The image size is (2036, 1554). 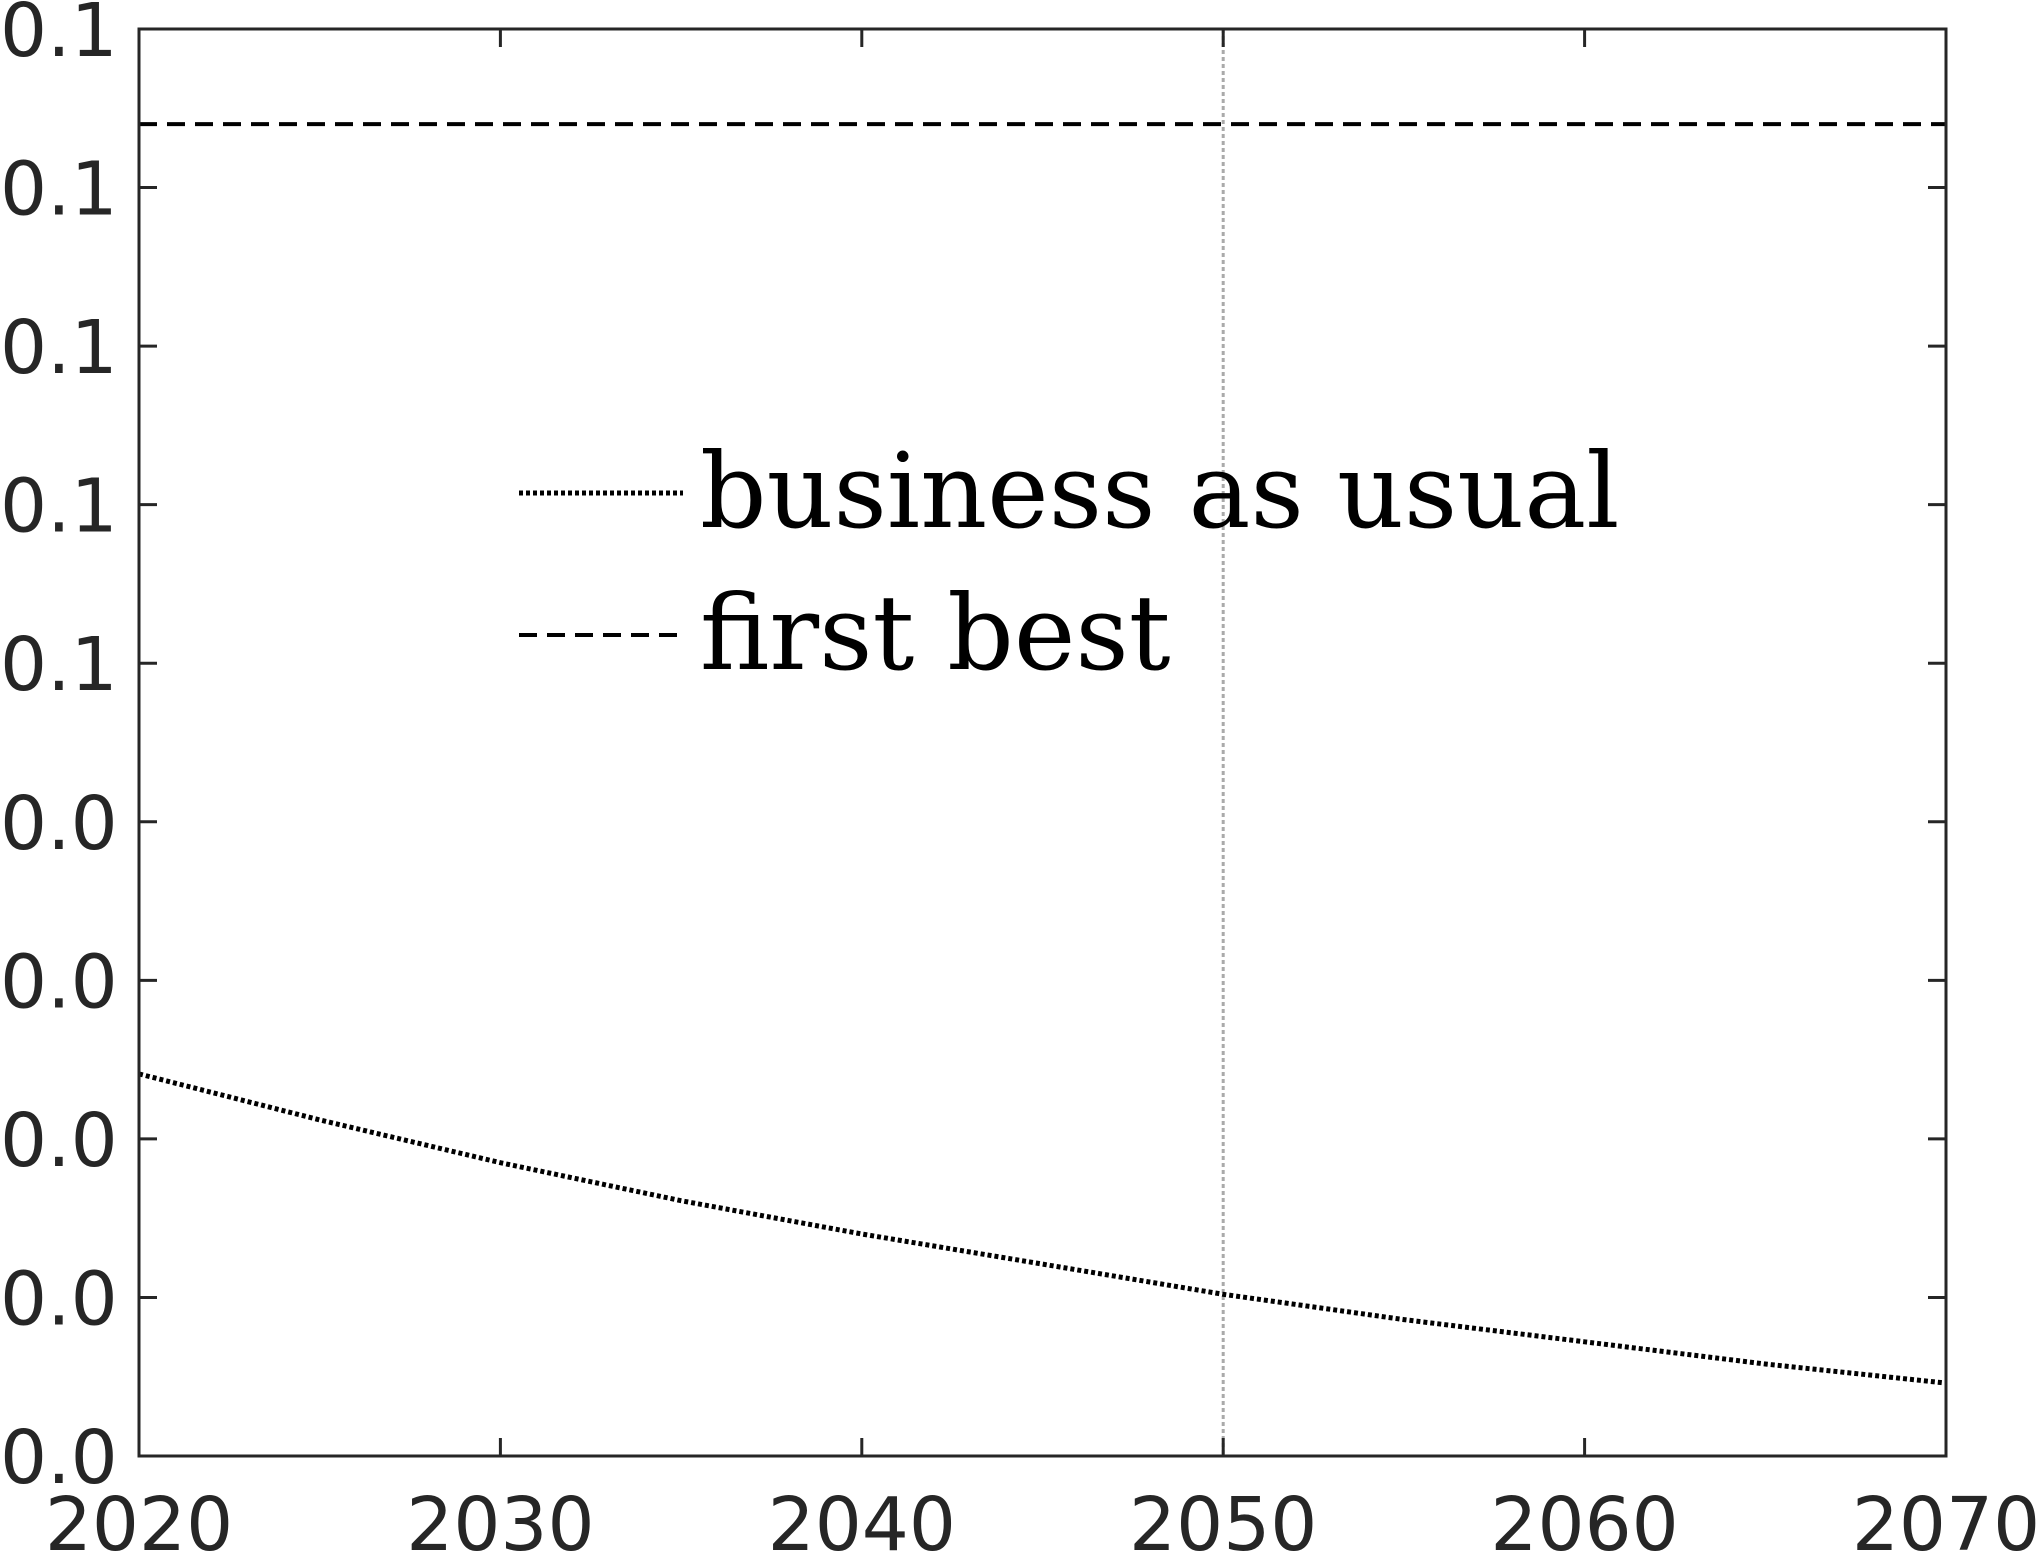 What do you see at coordinates (1944, 1518) in the screenshot?
I see `x-tick-label: 2070` at bounding box center [1944, 1518].